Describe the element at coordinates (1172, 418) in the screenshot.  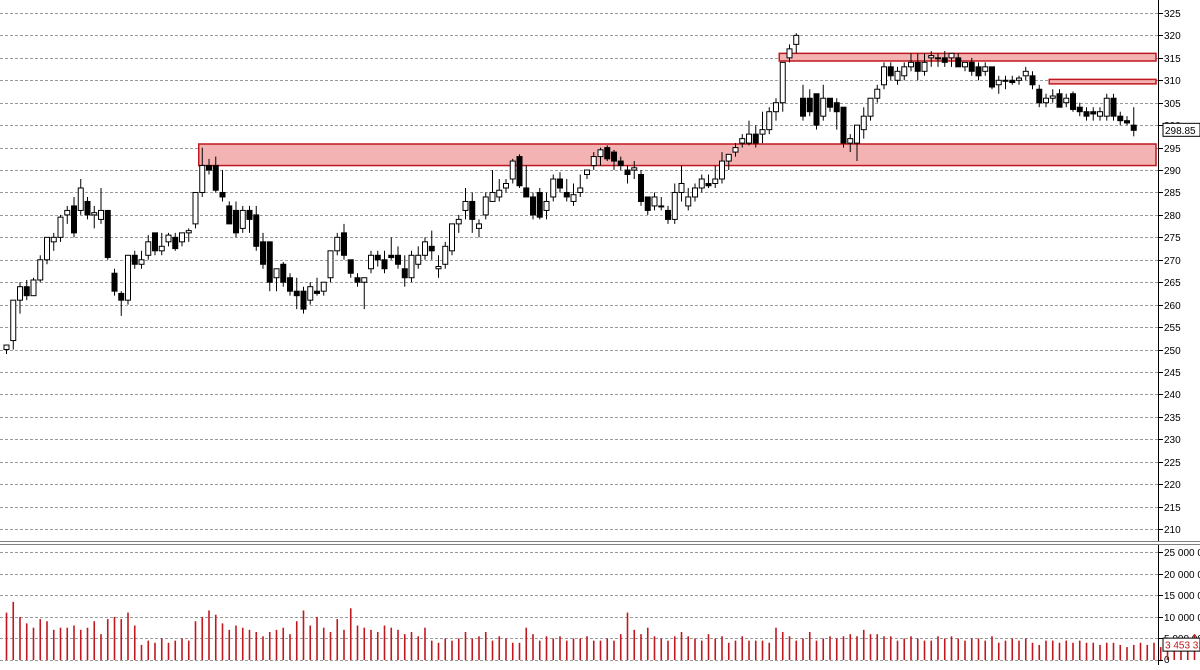
I see `price-tick-label: 235` at that location.